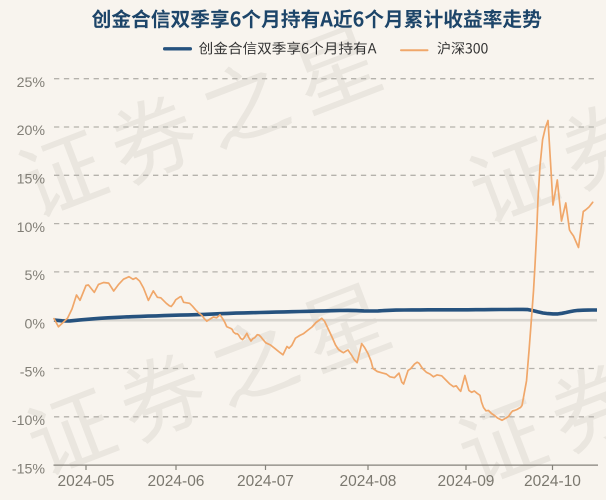 This screenshot has width=606, height=500. Describe the element at coordinates (33, 373) in the screenshot. I see `svg-text: -5%` at that location.